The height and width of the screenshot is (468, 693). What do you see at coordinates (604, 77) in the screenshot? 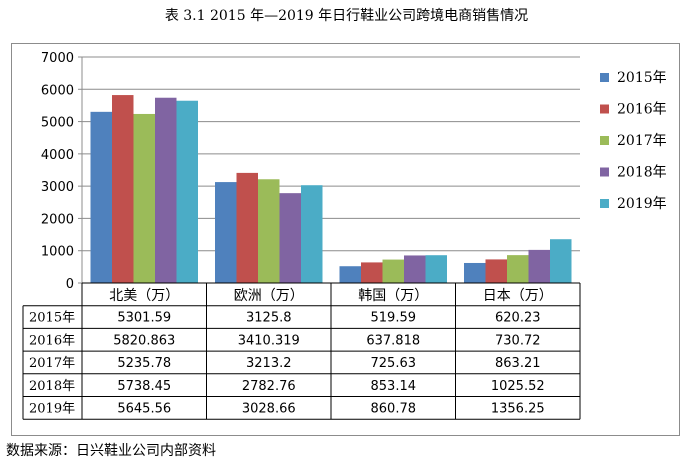
I see `legend-swatch-2015` at bounding box center [604, 77].